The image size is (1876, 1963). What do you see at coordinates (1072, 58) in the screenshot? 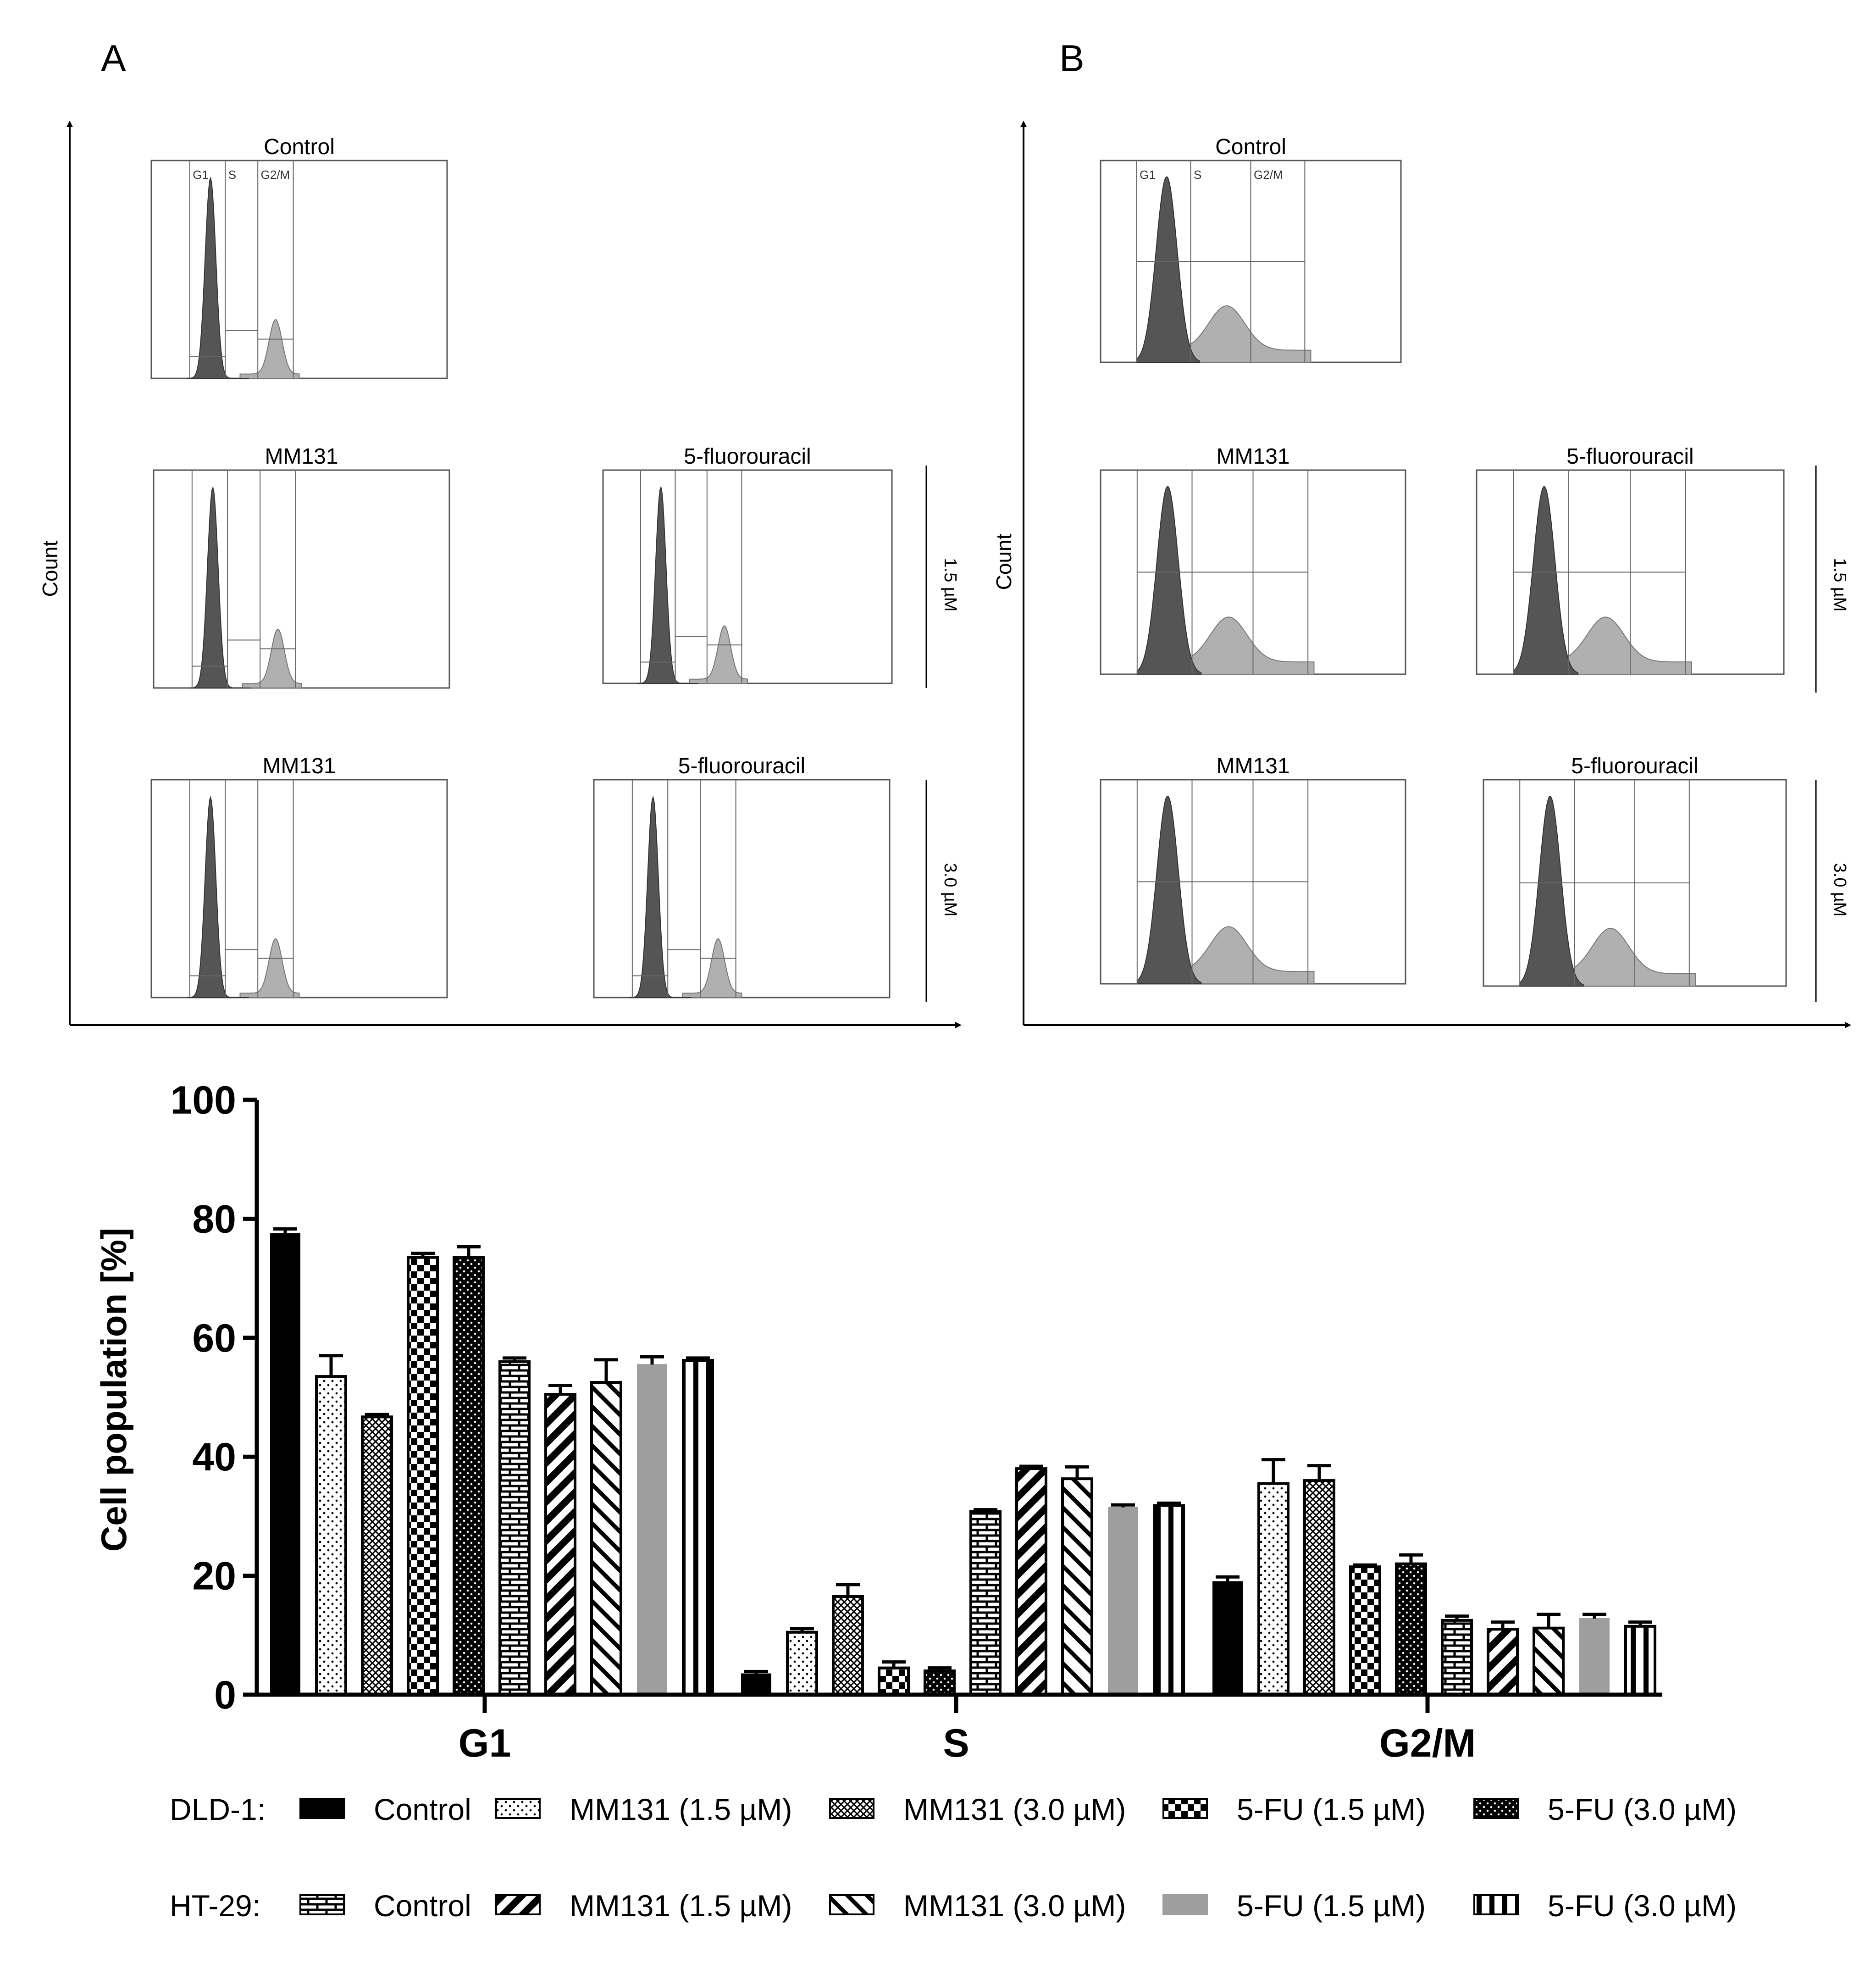
I see `panel-b-label: B` at bounding box center [1072, 58].